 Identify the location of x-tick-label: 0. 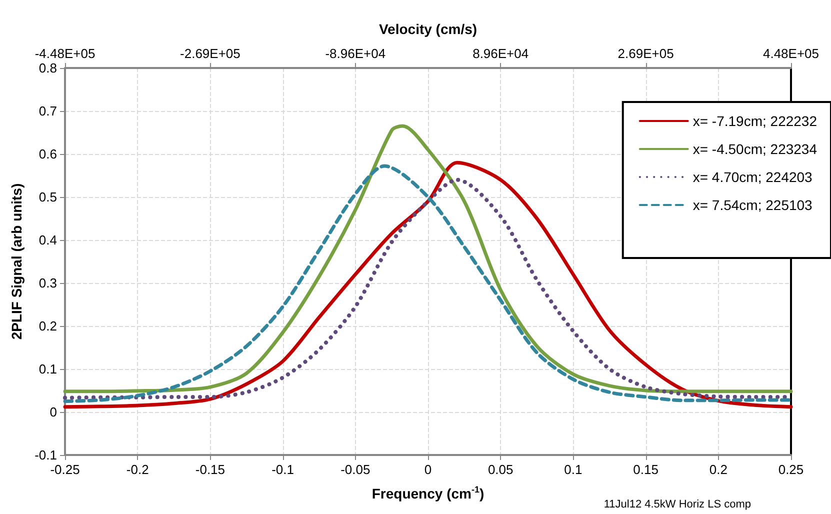
(428, 469).